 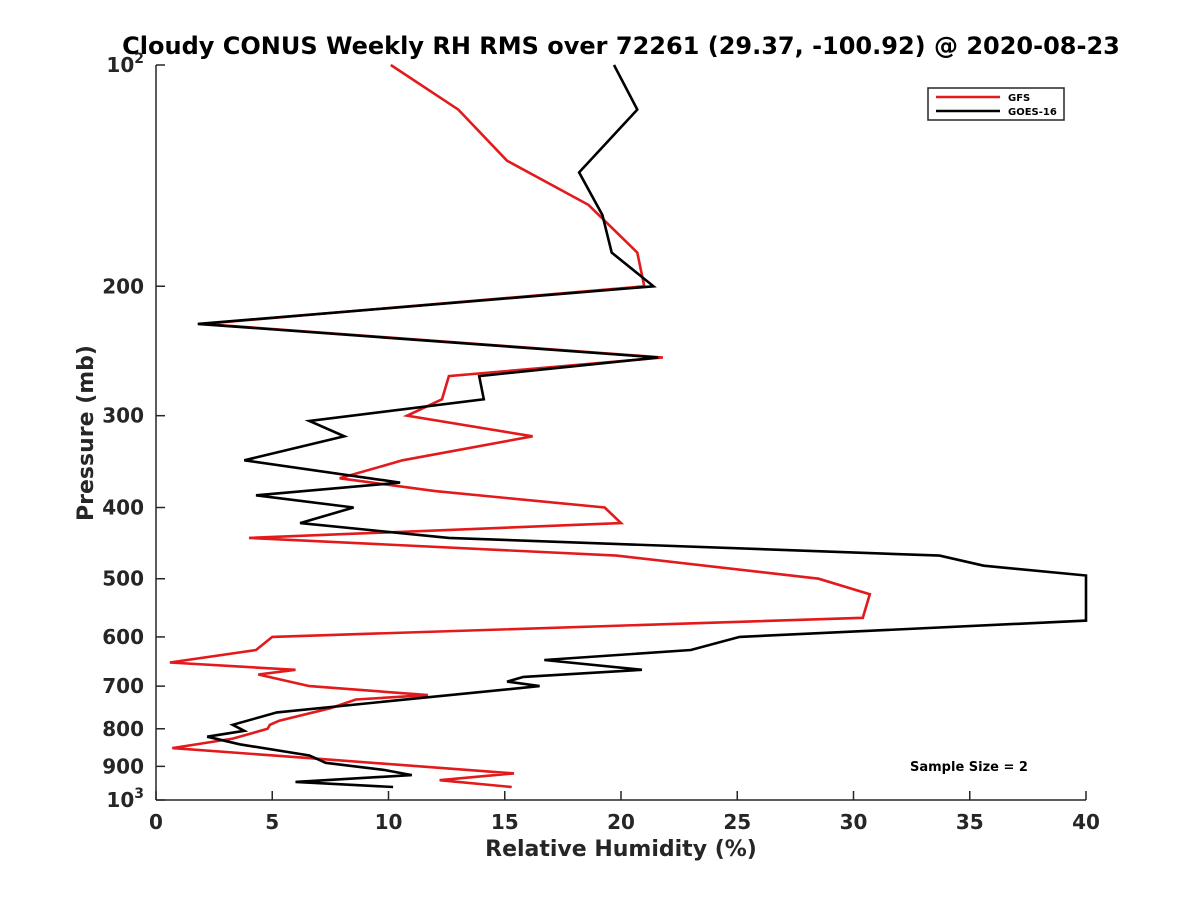 What do you see at coordinates (272, 822) in the screenshot?
I see `x-tick-label-1: 5` at bounding box center [272, 822].